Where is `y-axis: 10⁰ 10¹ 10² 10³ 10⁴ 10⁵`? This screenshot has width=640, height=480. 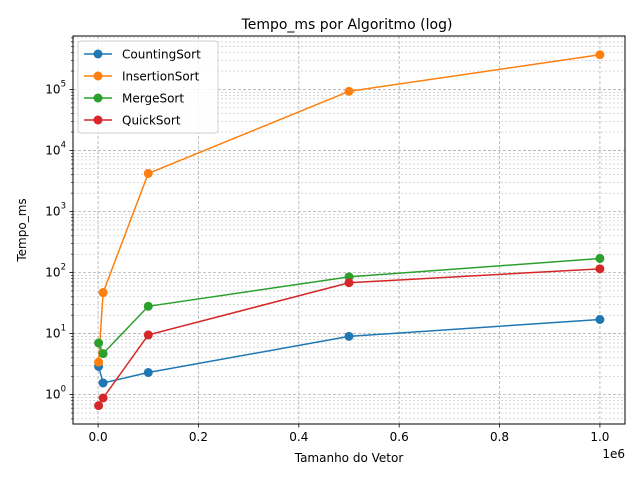
y-axis: 10⁰ 10¹ 10² 10³ 10⁴ 10⁵ is located at coordinates (59, 228).